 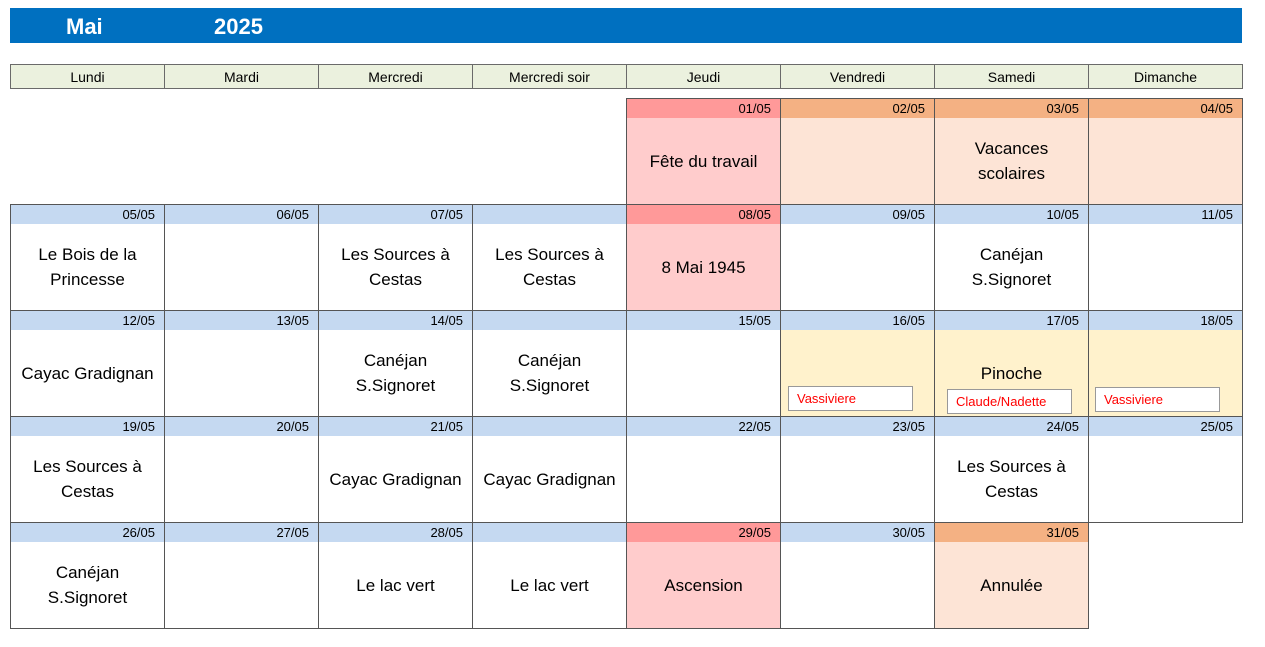 What do you see at coordinates (857, 426) in the screenshot?
I see `day-date: 23/05` at bounding box center [857, 426].